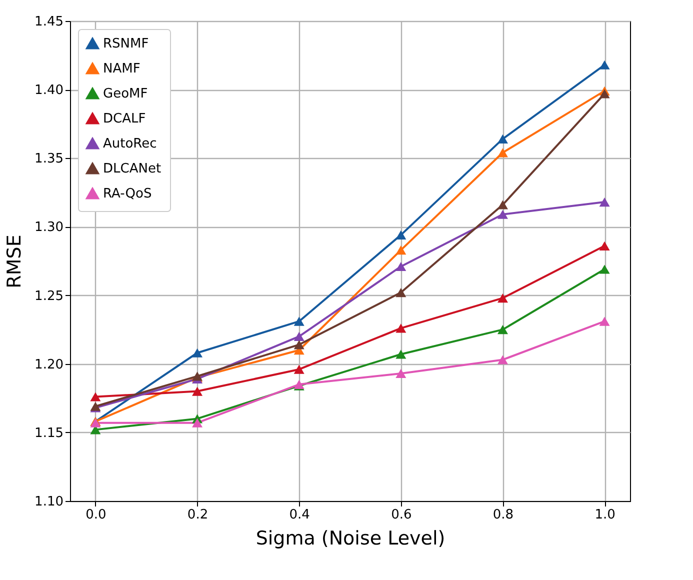 The width and height of the screenshot is (693, 580). I want to click on legend-label: DLCANet, so click(132, 169).